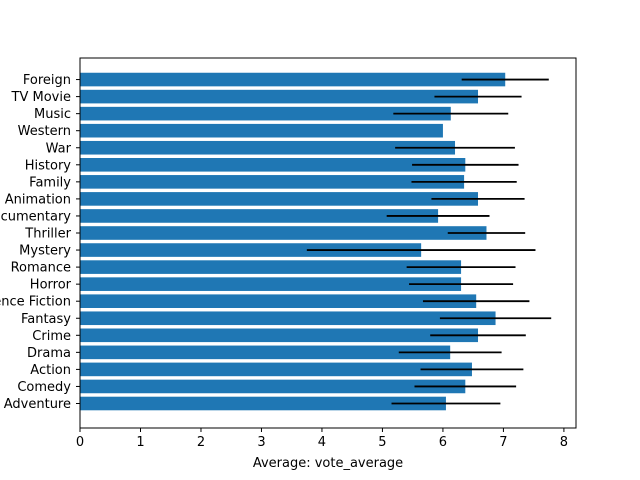 The width and height of the screenshot is (640, 480). What do you see at coordinates (47, 80) in the screenshot?
I see `y-tick-label: Foreign` at bounding box center [47, 80].